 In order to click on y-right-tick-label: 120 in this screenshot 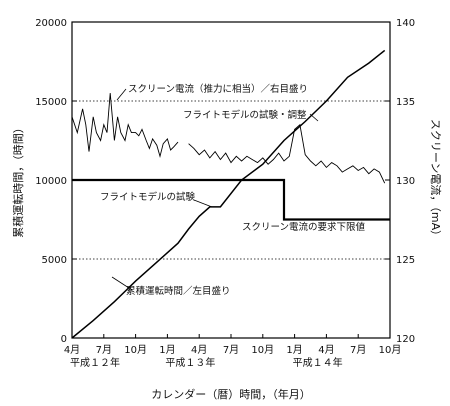, I will do `click(405, 339)`.